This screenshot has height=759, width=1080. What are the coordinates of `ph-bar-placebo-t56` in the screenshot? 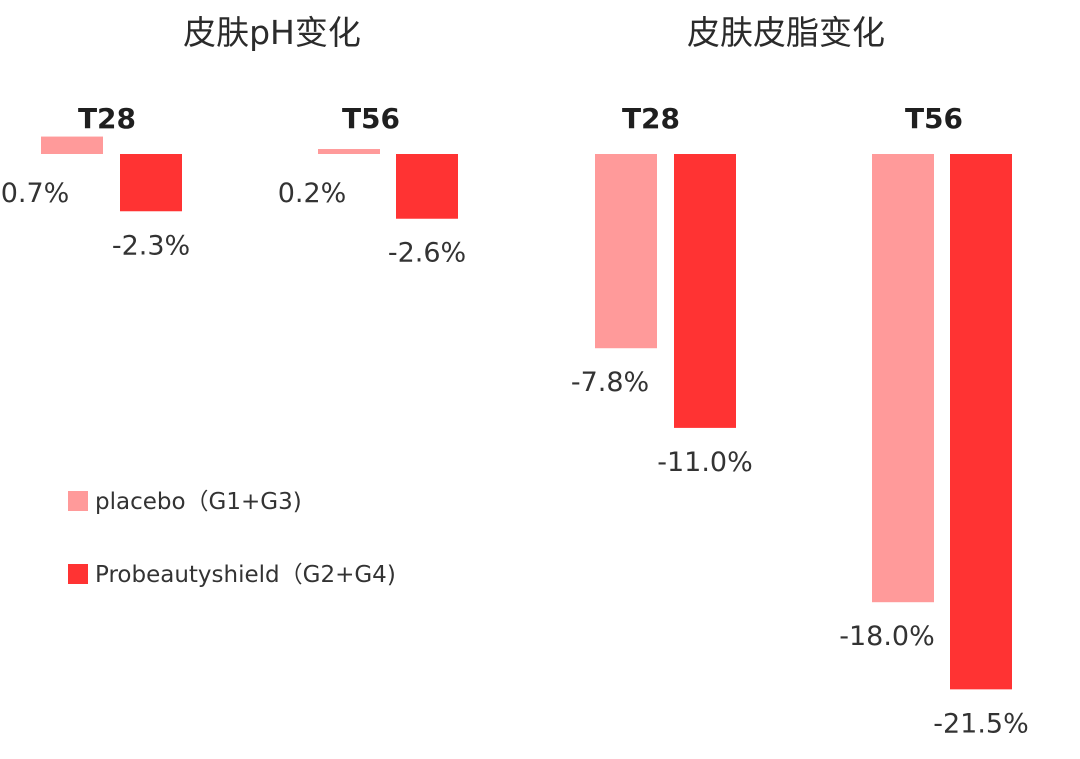 It's located at (349, 151).